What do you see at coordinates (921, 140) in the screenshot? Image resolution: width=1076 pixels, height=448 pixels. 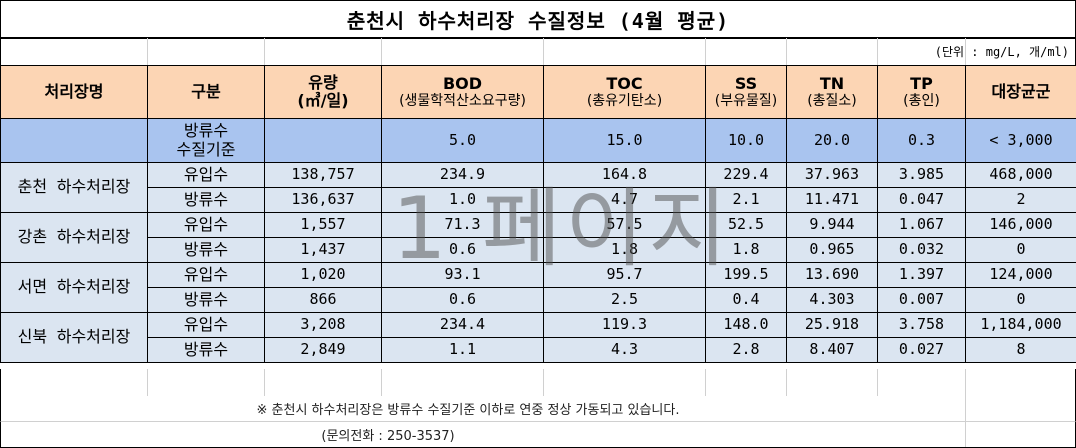 I see `standard-tp-cell: 0.3` at bounding box center [921, 140].